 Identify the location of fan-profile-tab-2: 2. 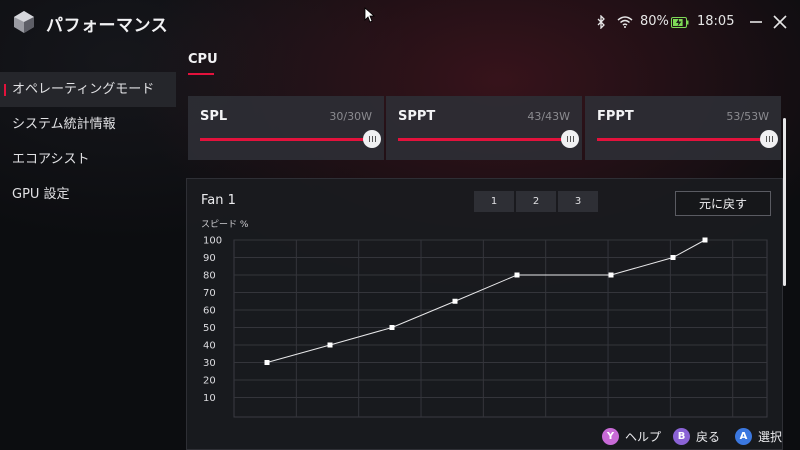
(536, 201).